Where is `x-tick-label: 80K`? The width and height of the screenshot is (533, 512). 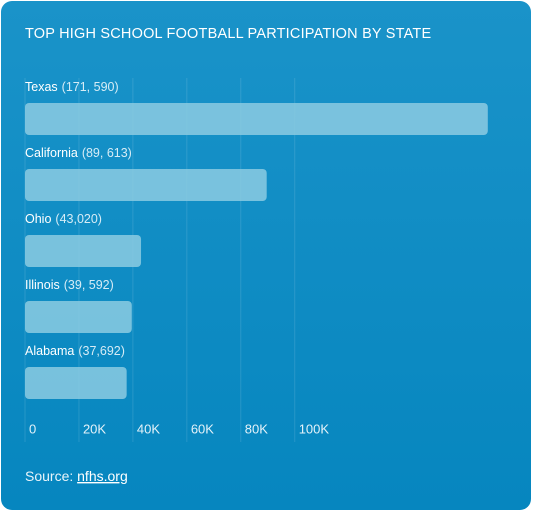 x-tick-label: 80K is located at coordinates (256, 428).